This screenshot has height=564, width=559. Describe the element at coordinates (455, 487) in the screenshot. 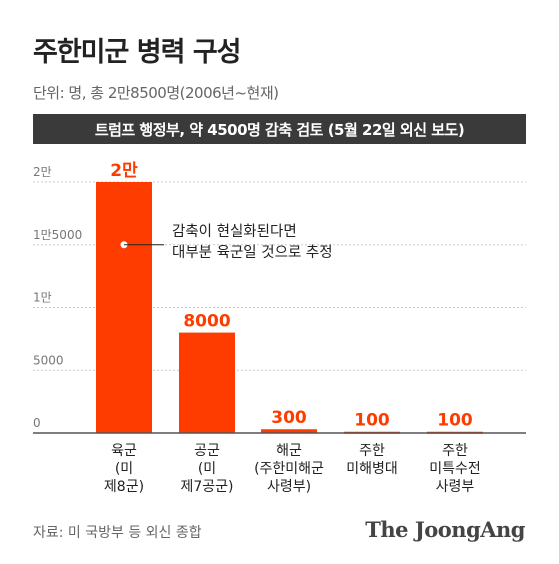

I see `category-label: 사령부` at that location.